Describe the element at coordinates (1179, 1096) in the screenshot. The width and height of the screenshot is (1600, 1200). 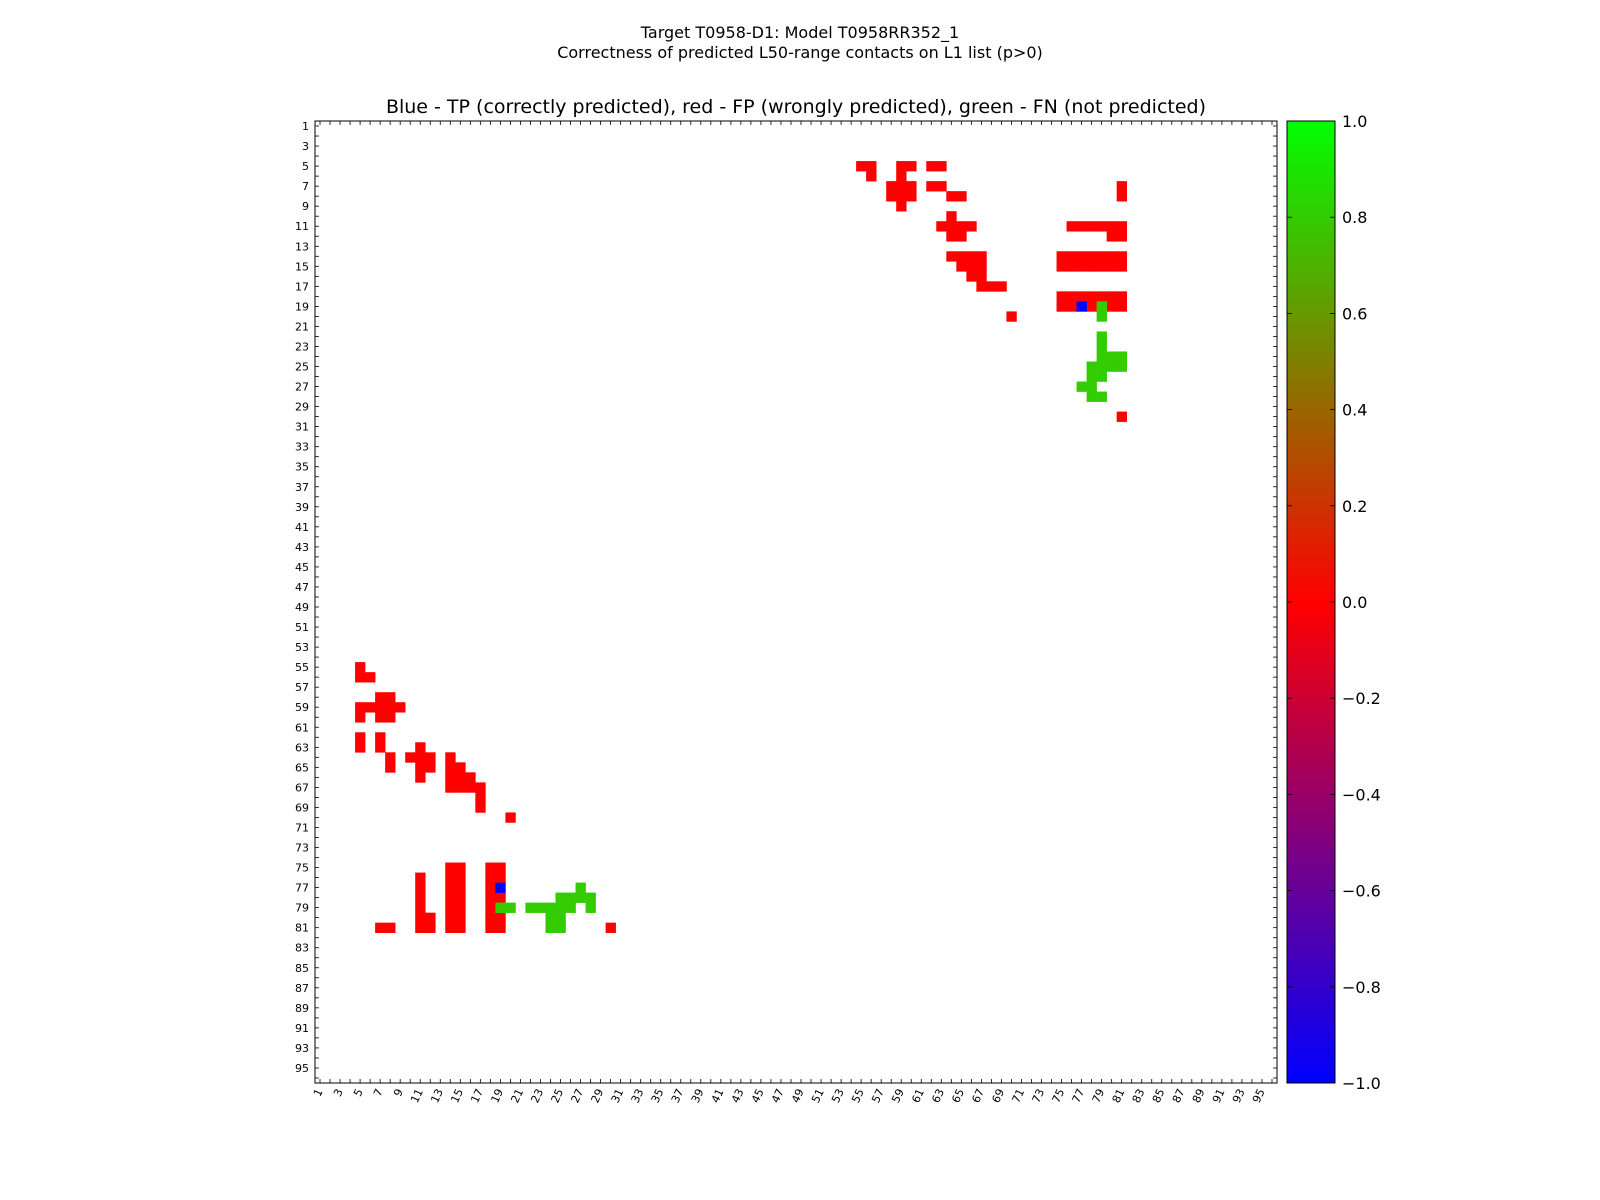
I see `x-tick-label: 87` at that location.